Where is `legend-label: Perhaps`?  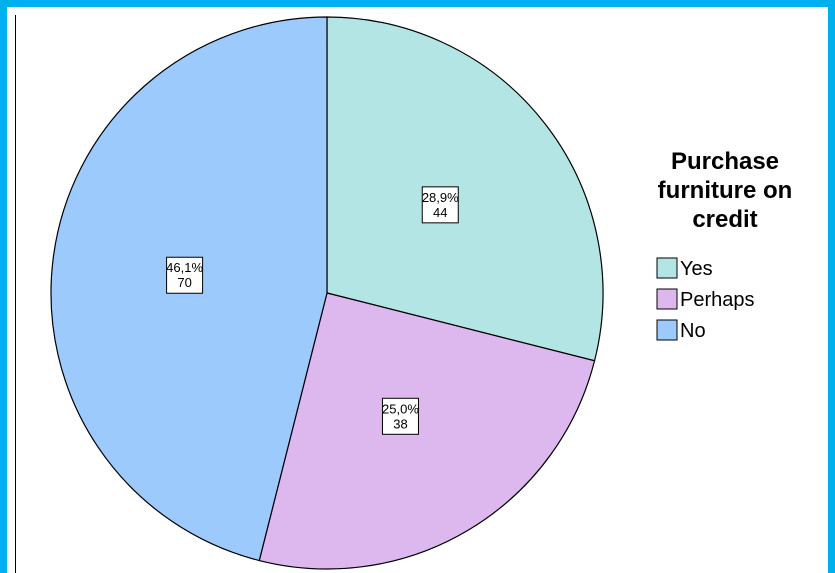 legend-label: Perhaps is located at coordinates (717, 300).